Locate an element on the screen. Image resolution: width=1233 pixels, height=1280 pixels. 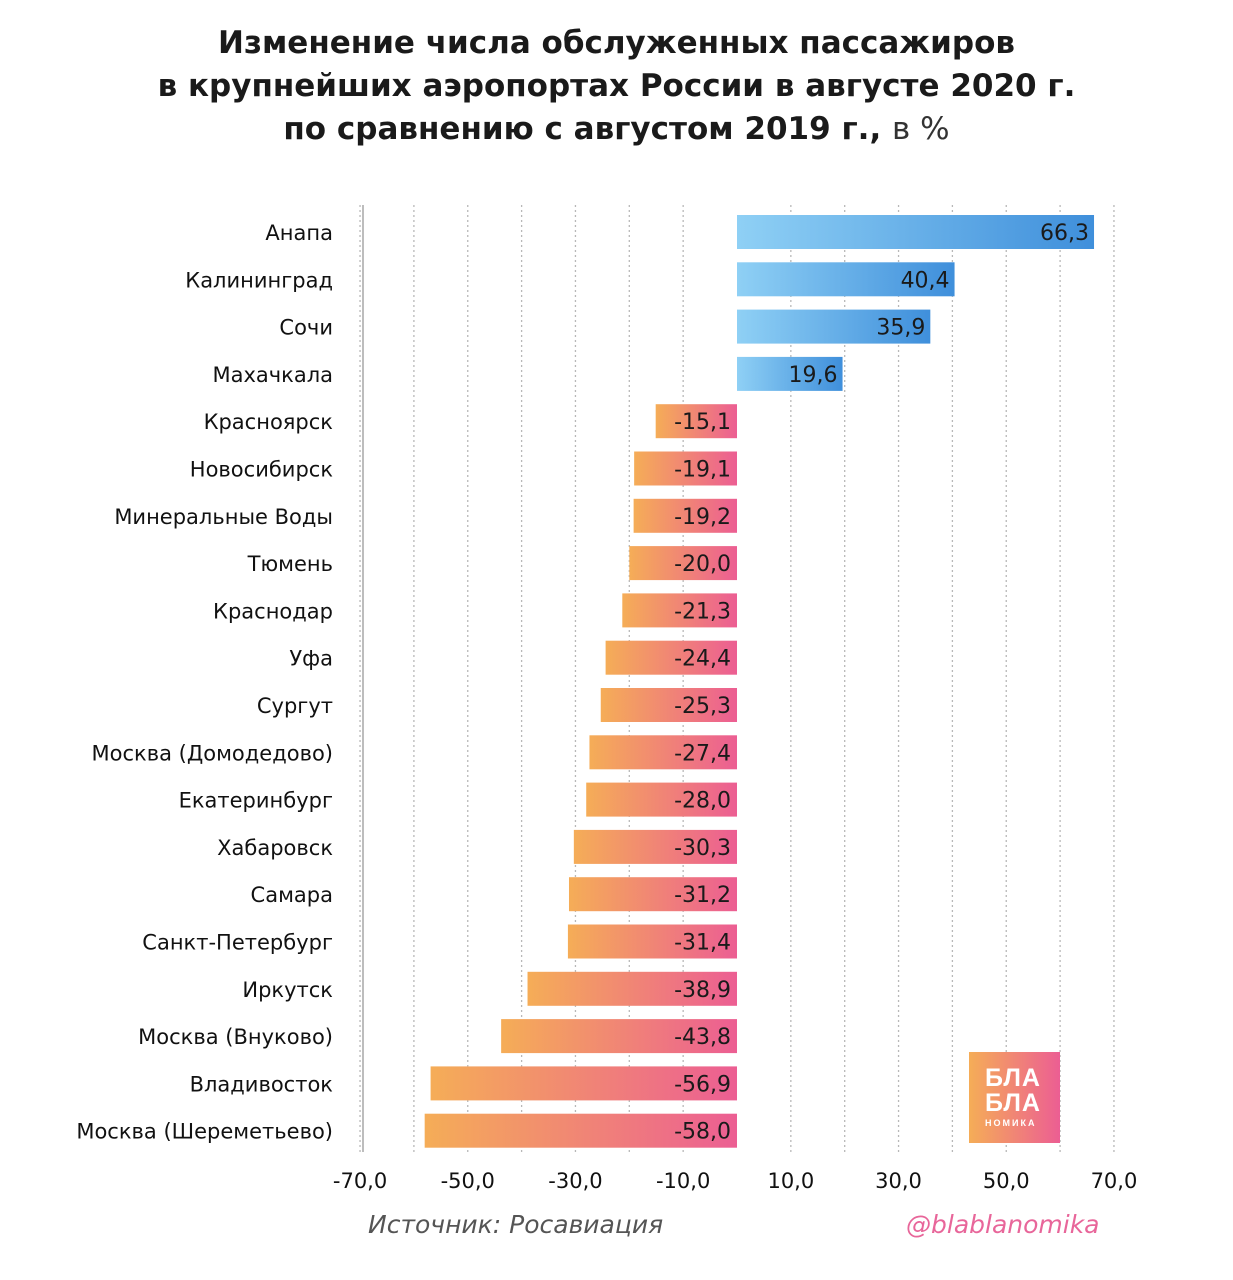
category-label: Тюмень is located at coordinates (290, 564).